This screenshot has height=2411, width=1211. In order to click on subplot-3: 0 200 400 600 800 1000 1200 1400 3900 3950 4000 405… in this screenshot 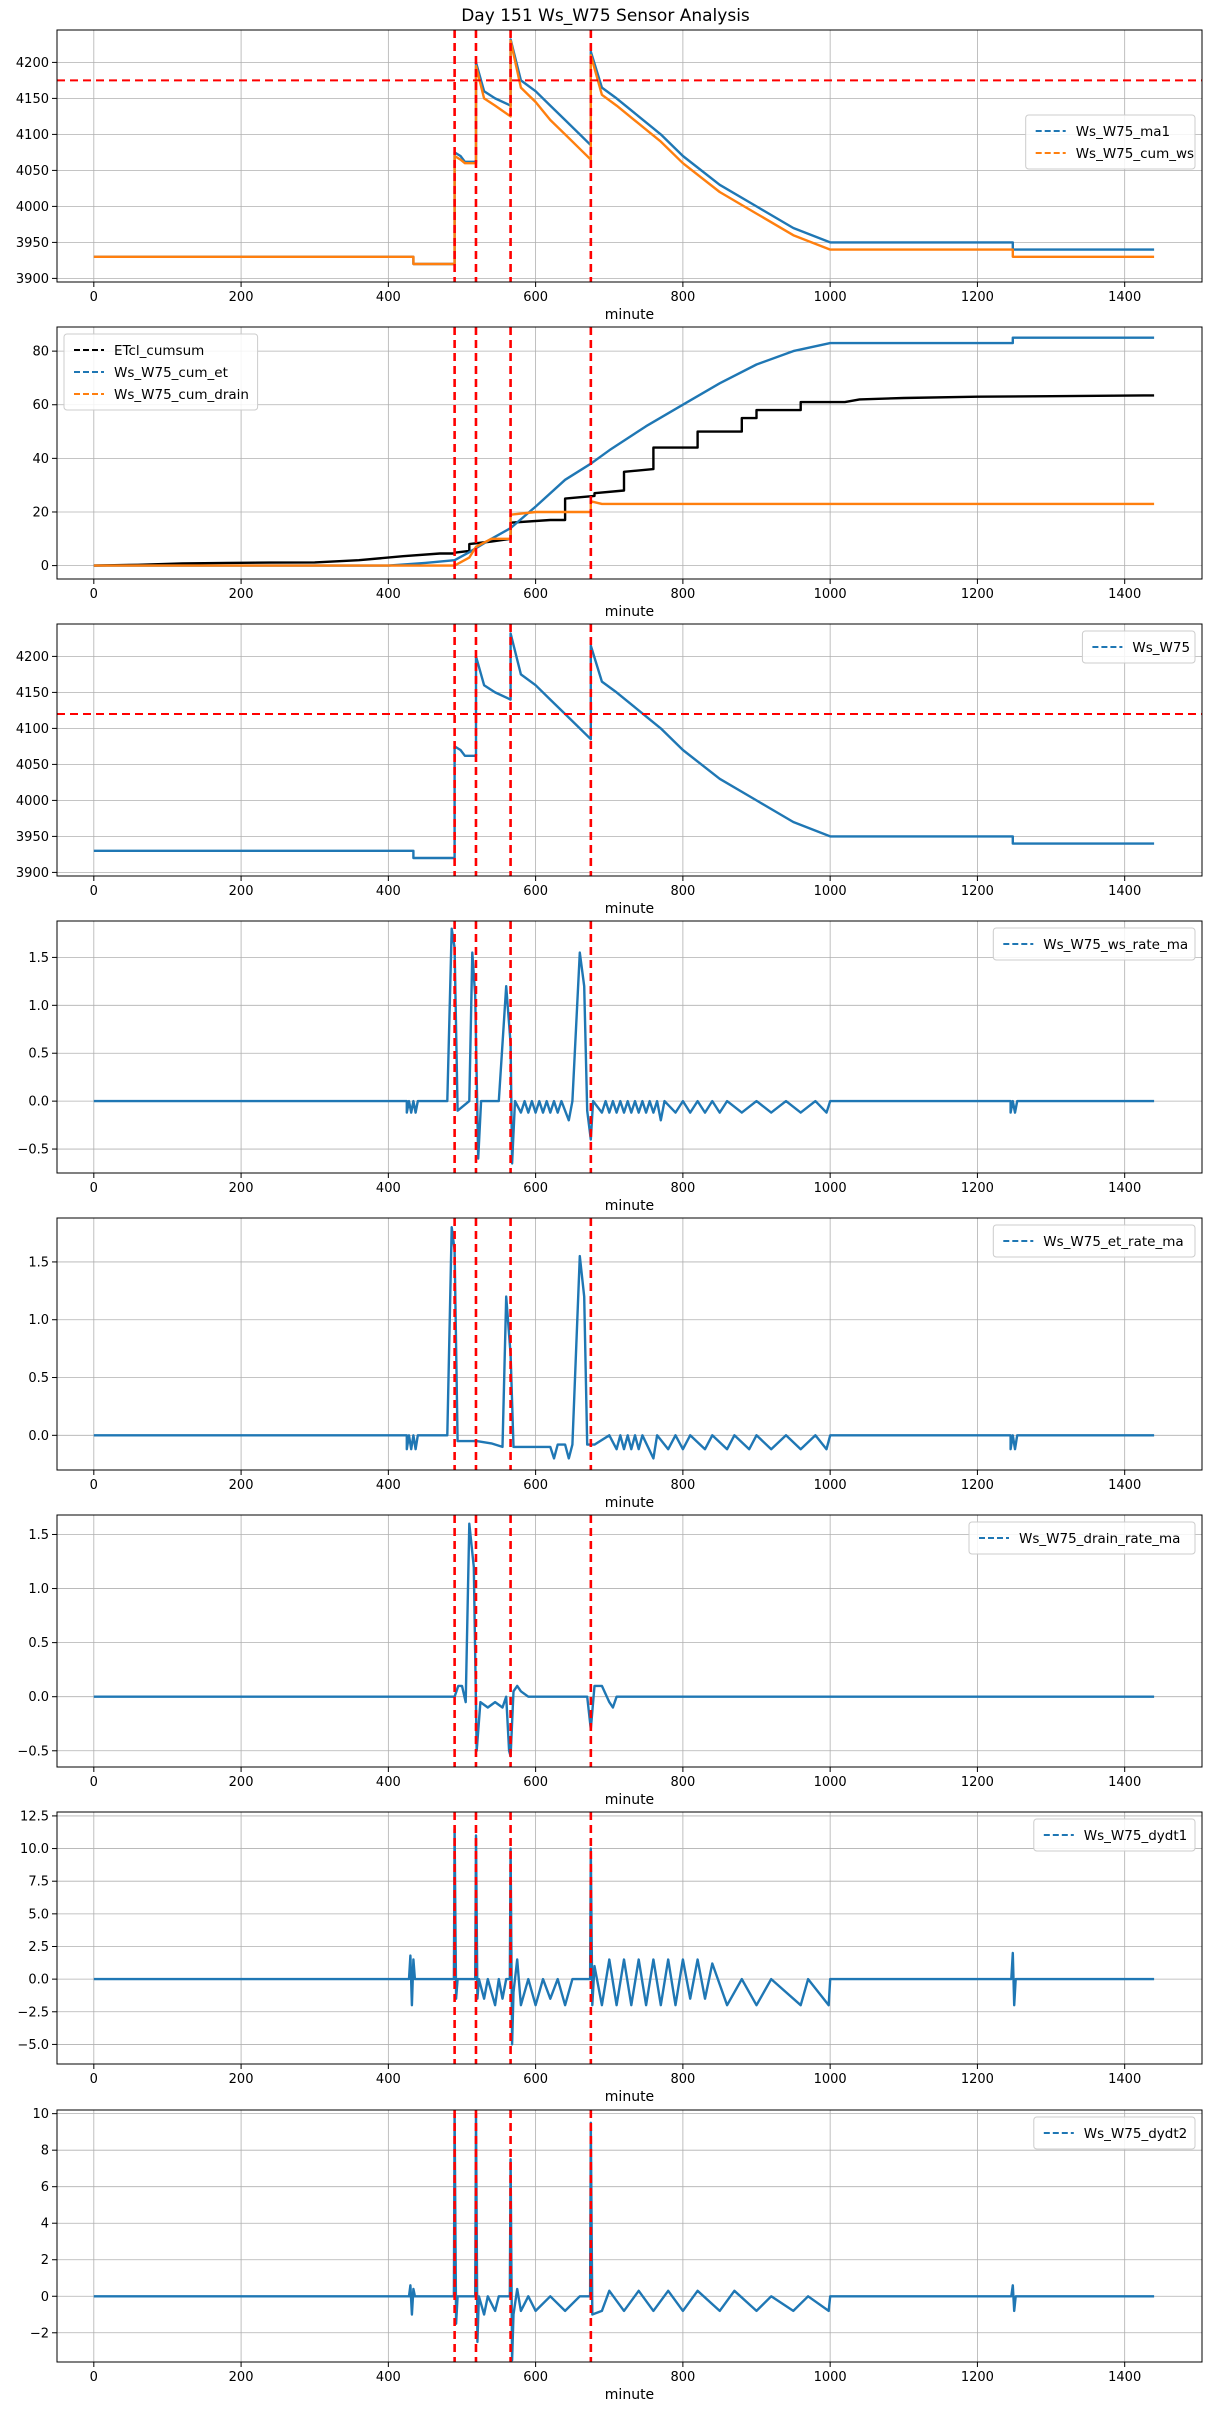, I will do `click(609, 770)`.